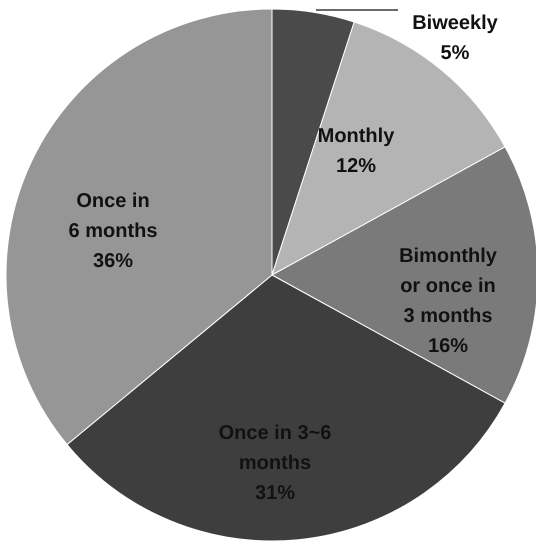 Image resolution: width=536 pixels, height=544 pixels. What do you see at coordinates (455, 23) in the screenshot?
I see `slice-label: Biweekly` at bounding box center [455, 23].